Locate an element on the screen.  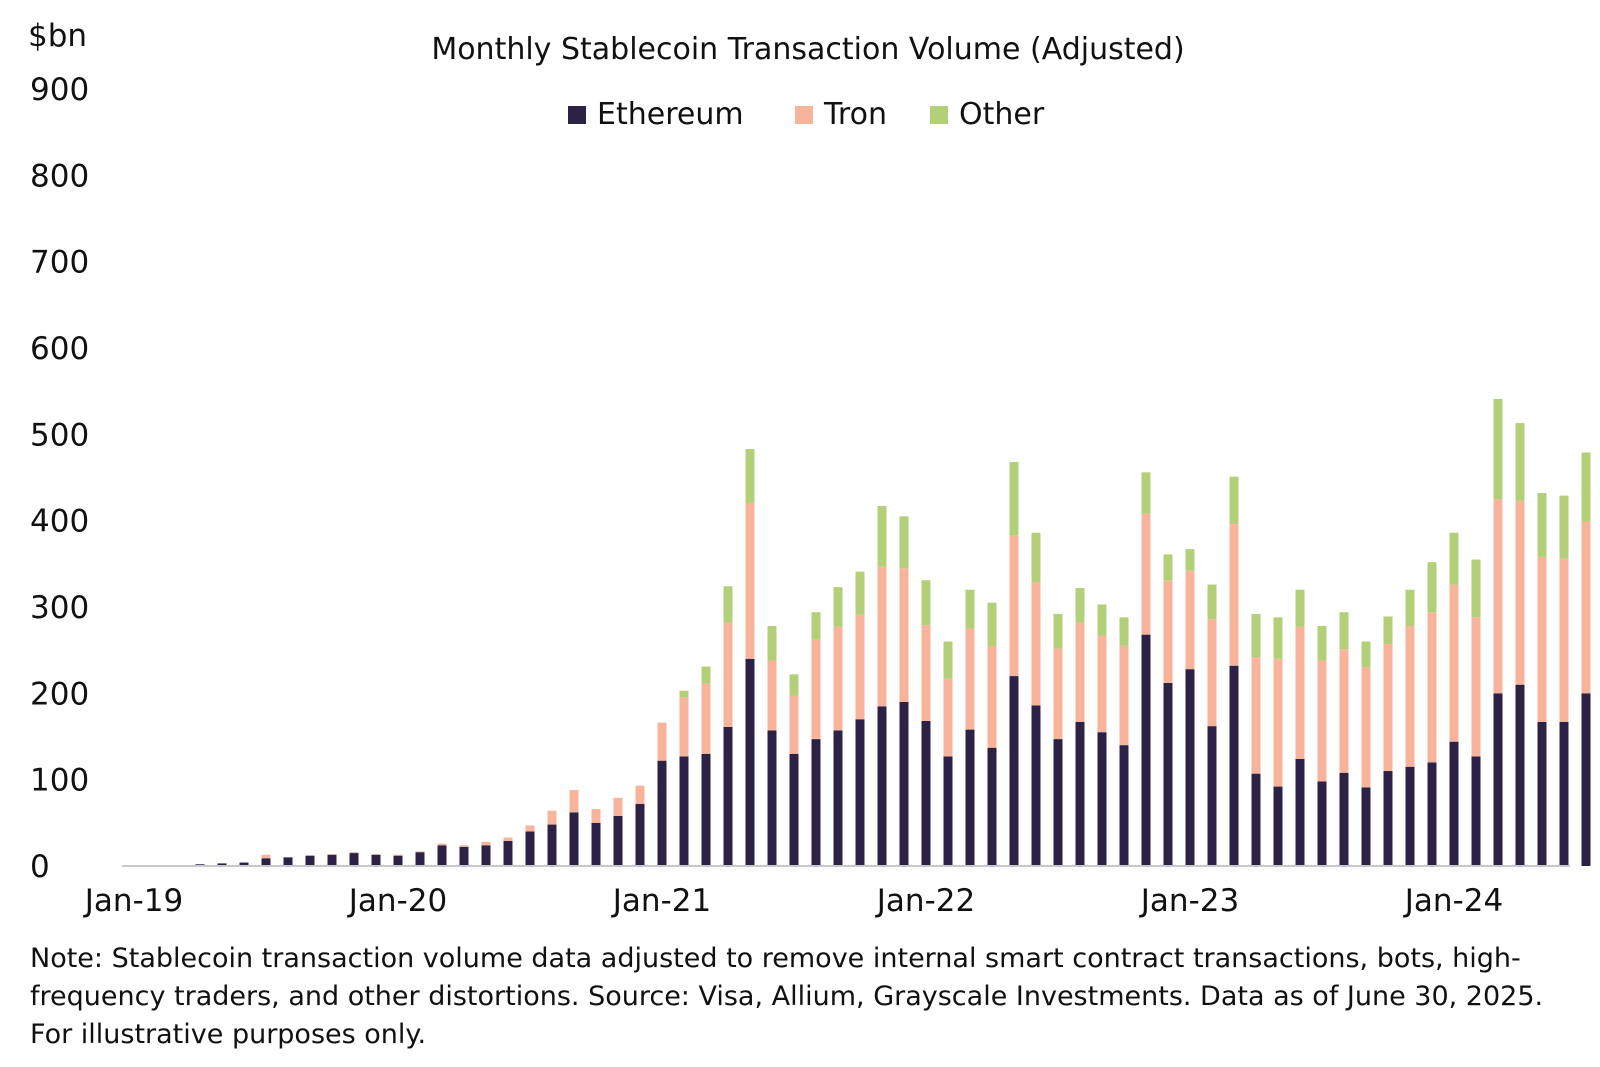
legend-swatch-other is located at coordinates (939, 115).